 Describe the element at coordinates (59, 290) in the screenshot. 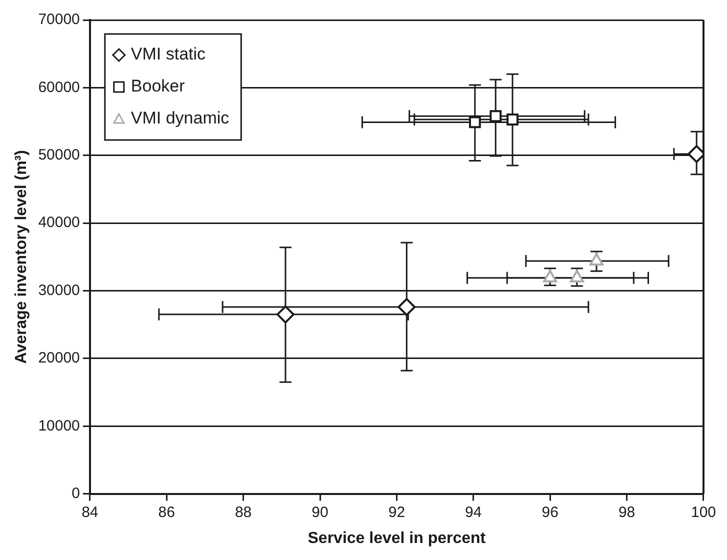

I see `y-tick-label: 30000` at that location.